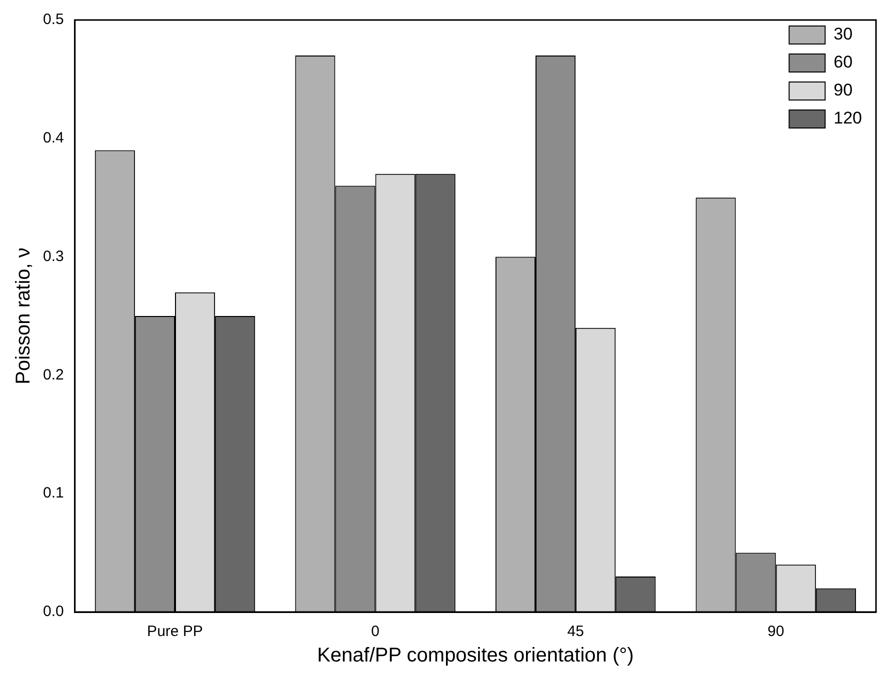 This screenshot has width=896, height=680. What do you see at coordinates (53, 19) in the screenshot?
I see `y-tick-label: 0.5` at bounding box center [53, 19].